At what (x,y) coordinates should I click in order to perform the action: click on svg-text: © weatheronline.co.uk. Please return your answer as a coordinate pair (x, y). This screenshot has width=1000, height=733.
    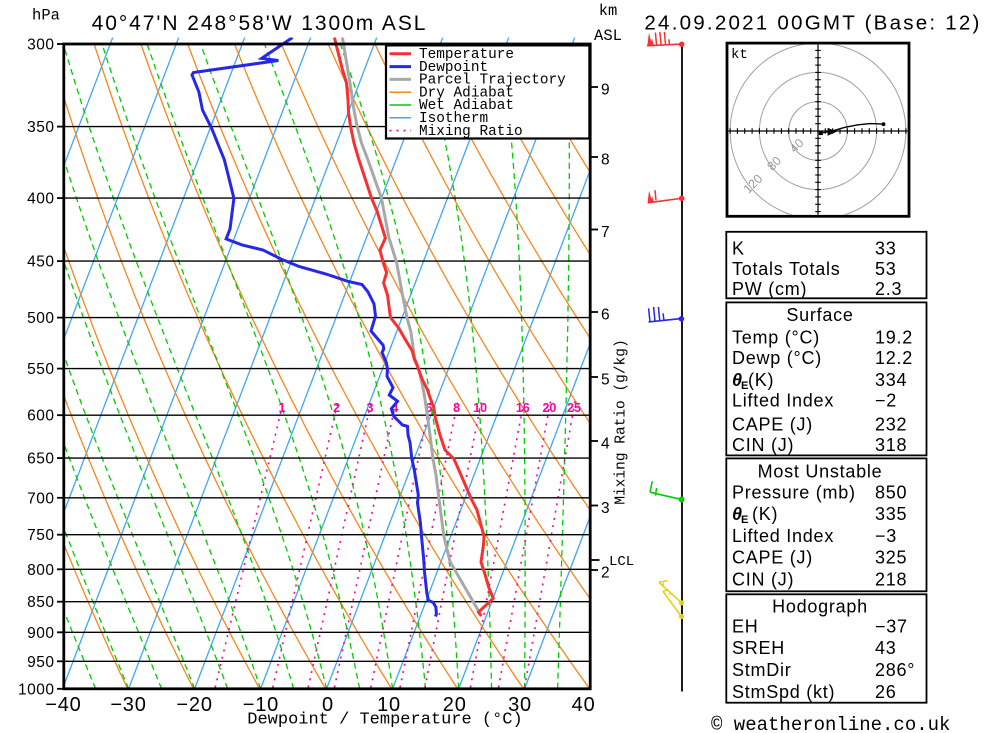
    Looking at the image, I should click on (830, 723).